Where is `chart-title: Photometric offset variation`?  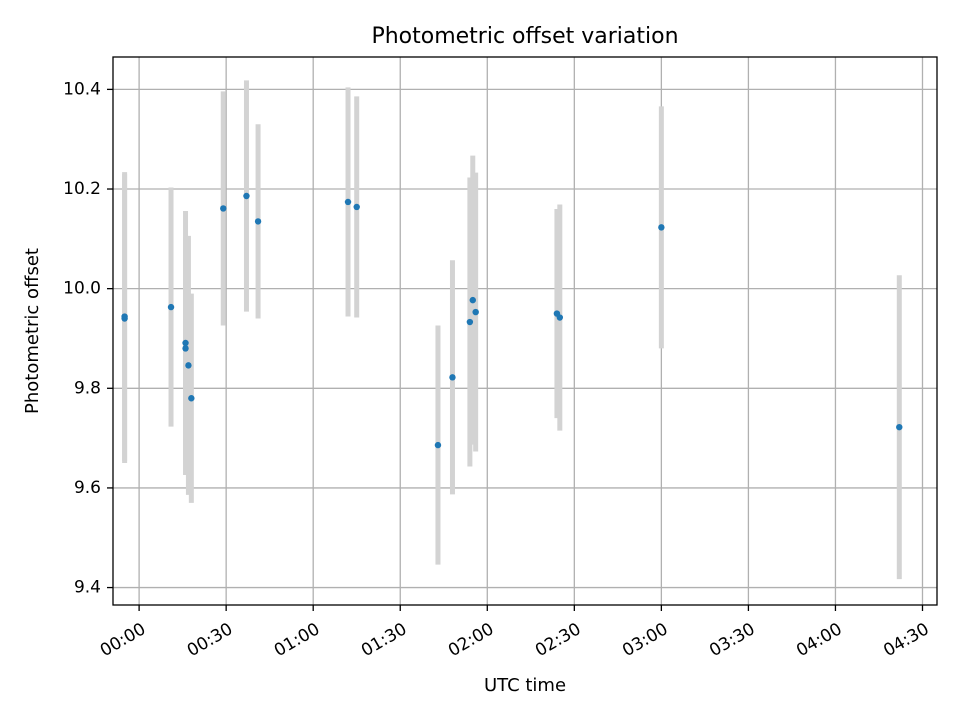
chart-title: Photometric offset variation is located at coordinates (524, 36).